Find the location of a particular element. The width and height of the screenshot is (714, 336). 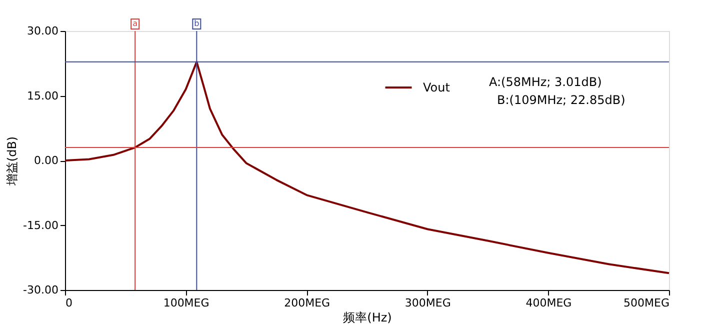

x-tick-label: 0 is located at coordinates (69, 303).